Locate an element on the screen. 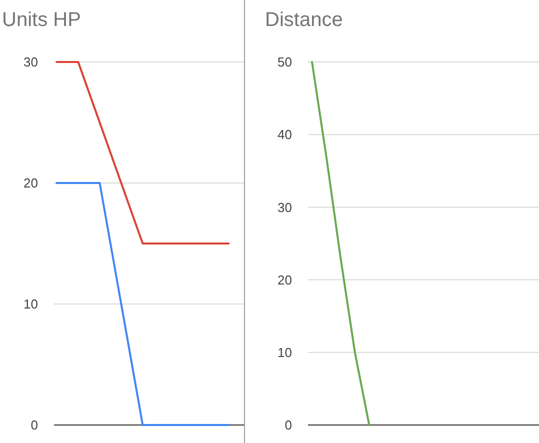 The image size is (539, 443). chart-title: Distance is located at coordinates (304, 20).